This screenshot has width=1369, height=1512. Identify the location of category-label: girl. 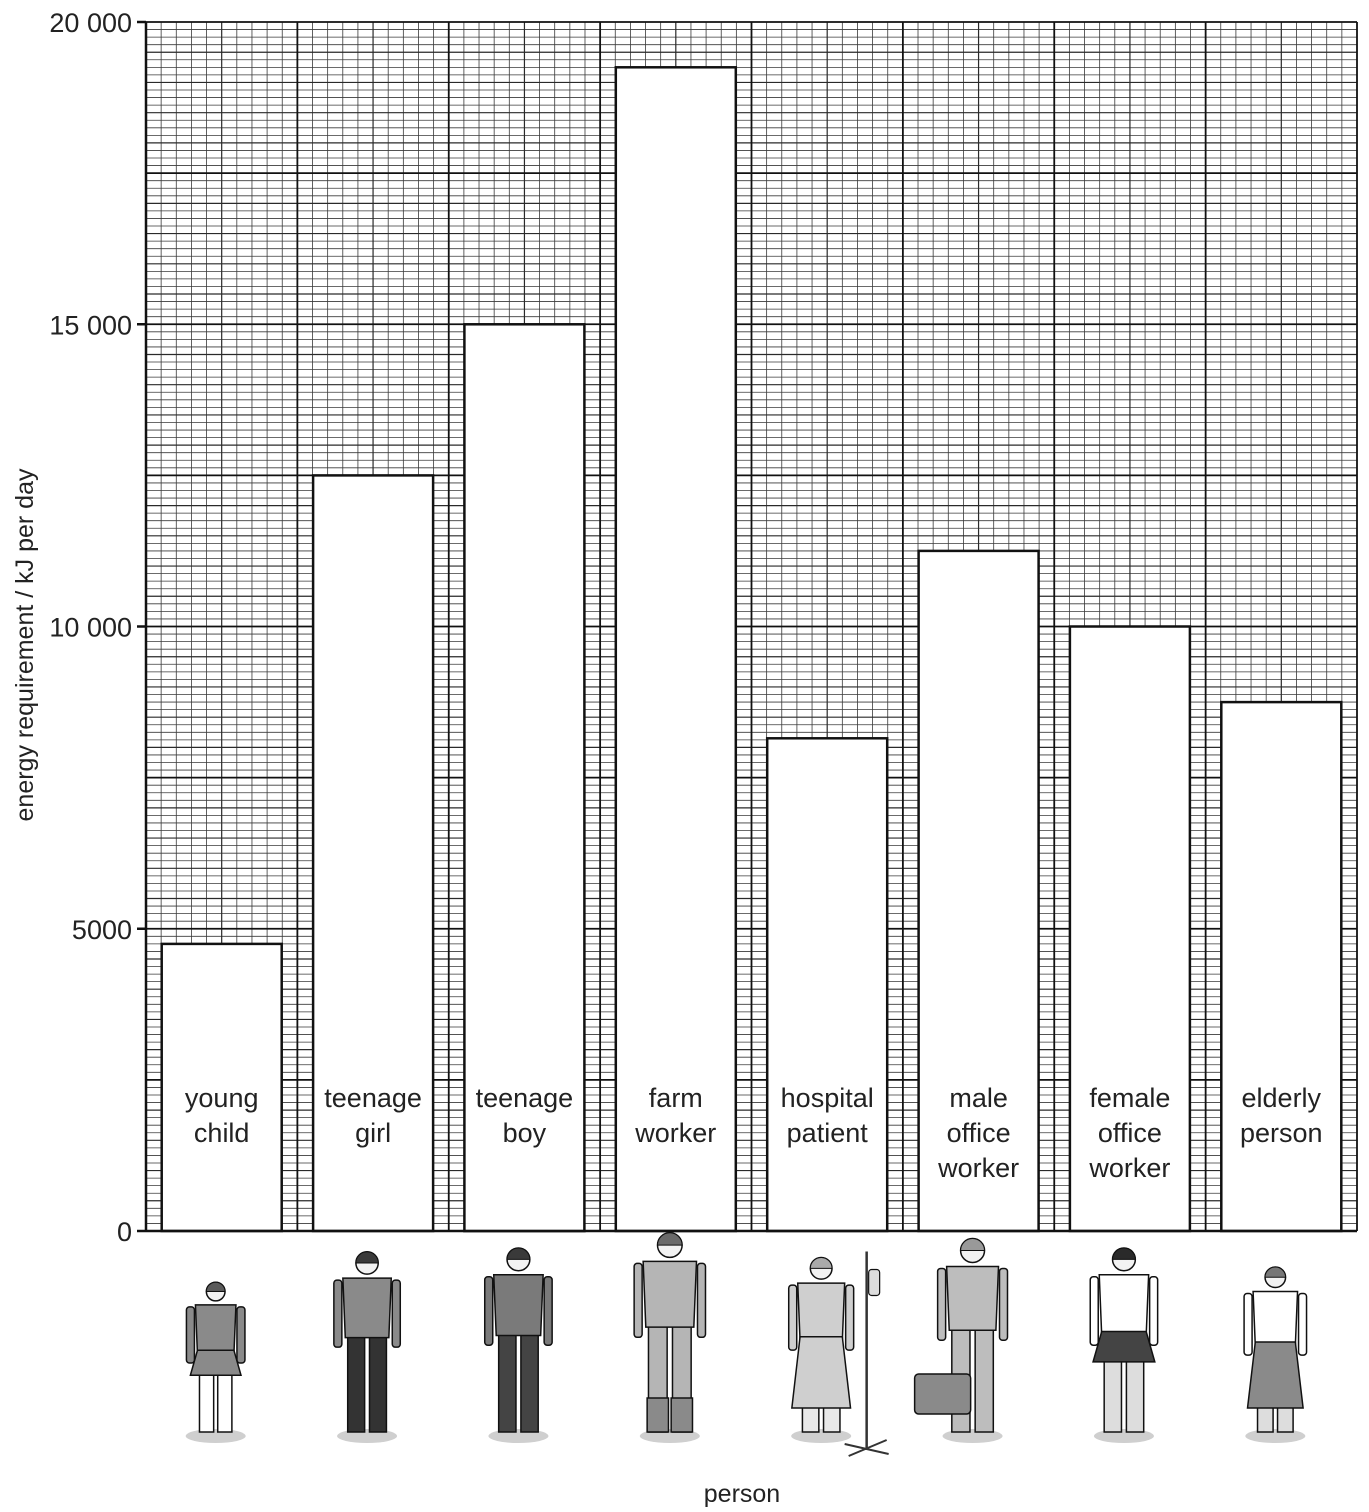
(373, 1133).